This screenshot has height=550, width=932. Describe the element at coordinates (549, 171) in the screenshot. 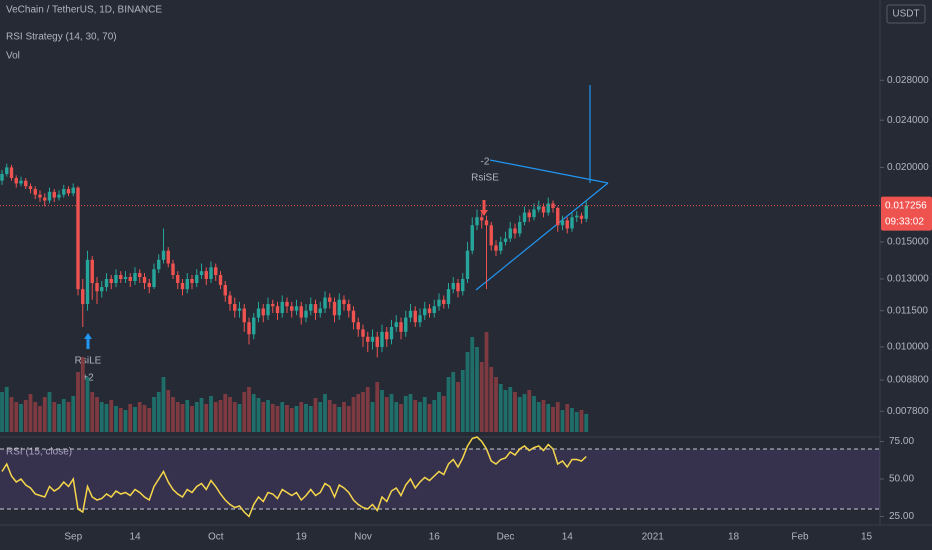

I see `trendline` at that location.